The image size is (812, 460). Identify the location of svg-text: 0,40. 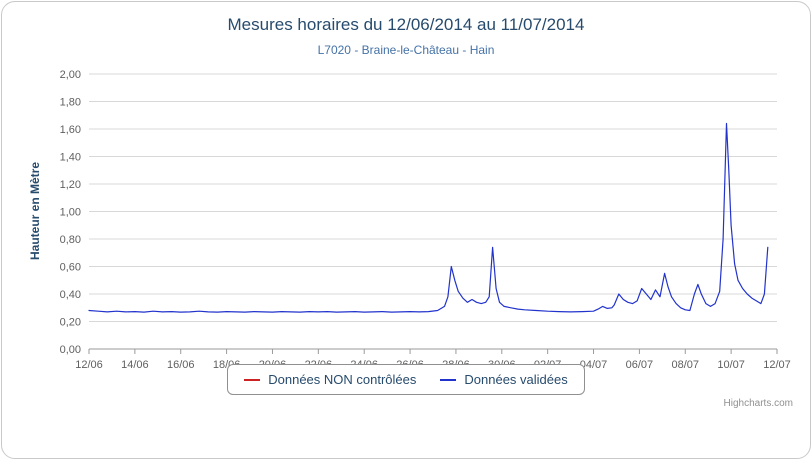
(70, 295).